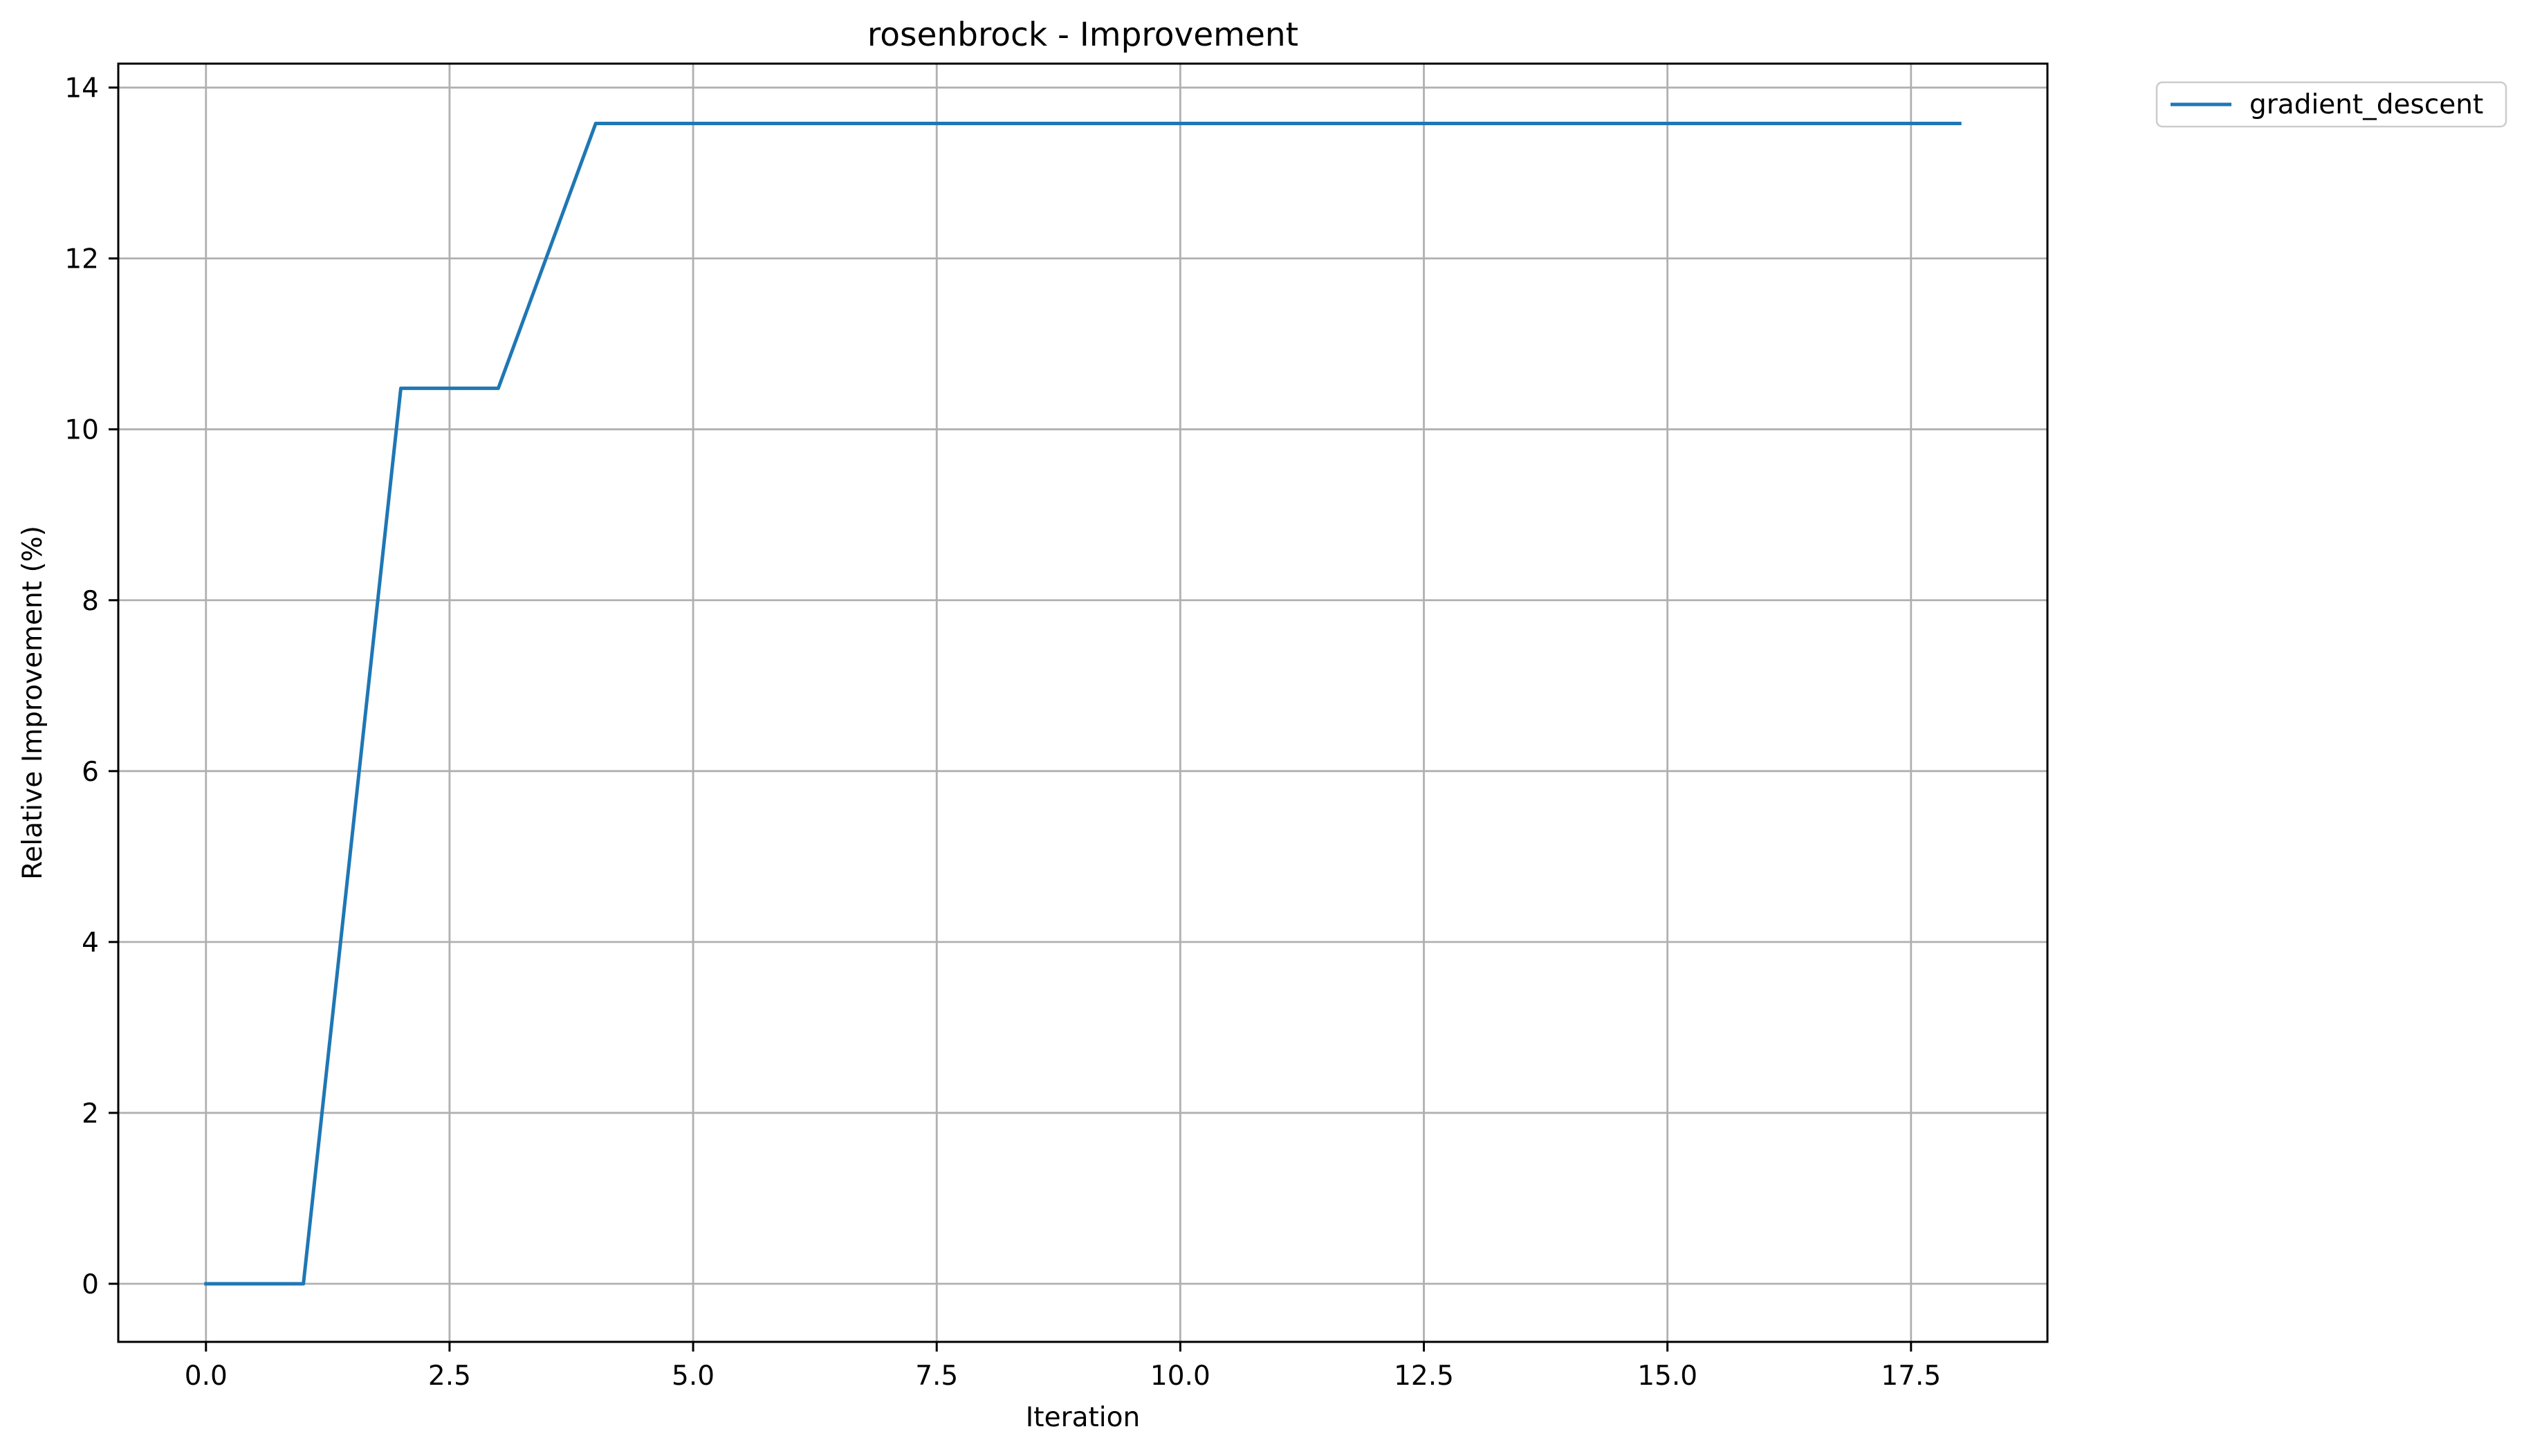  I want to click on y-tick-label: 8, so click(90, 601).